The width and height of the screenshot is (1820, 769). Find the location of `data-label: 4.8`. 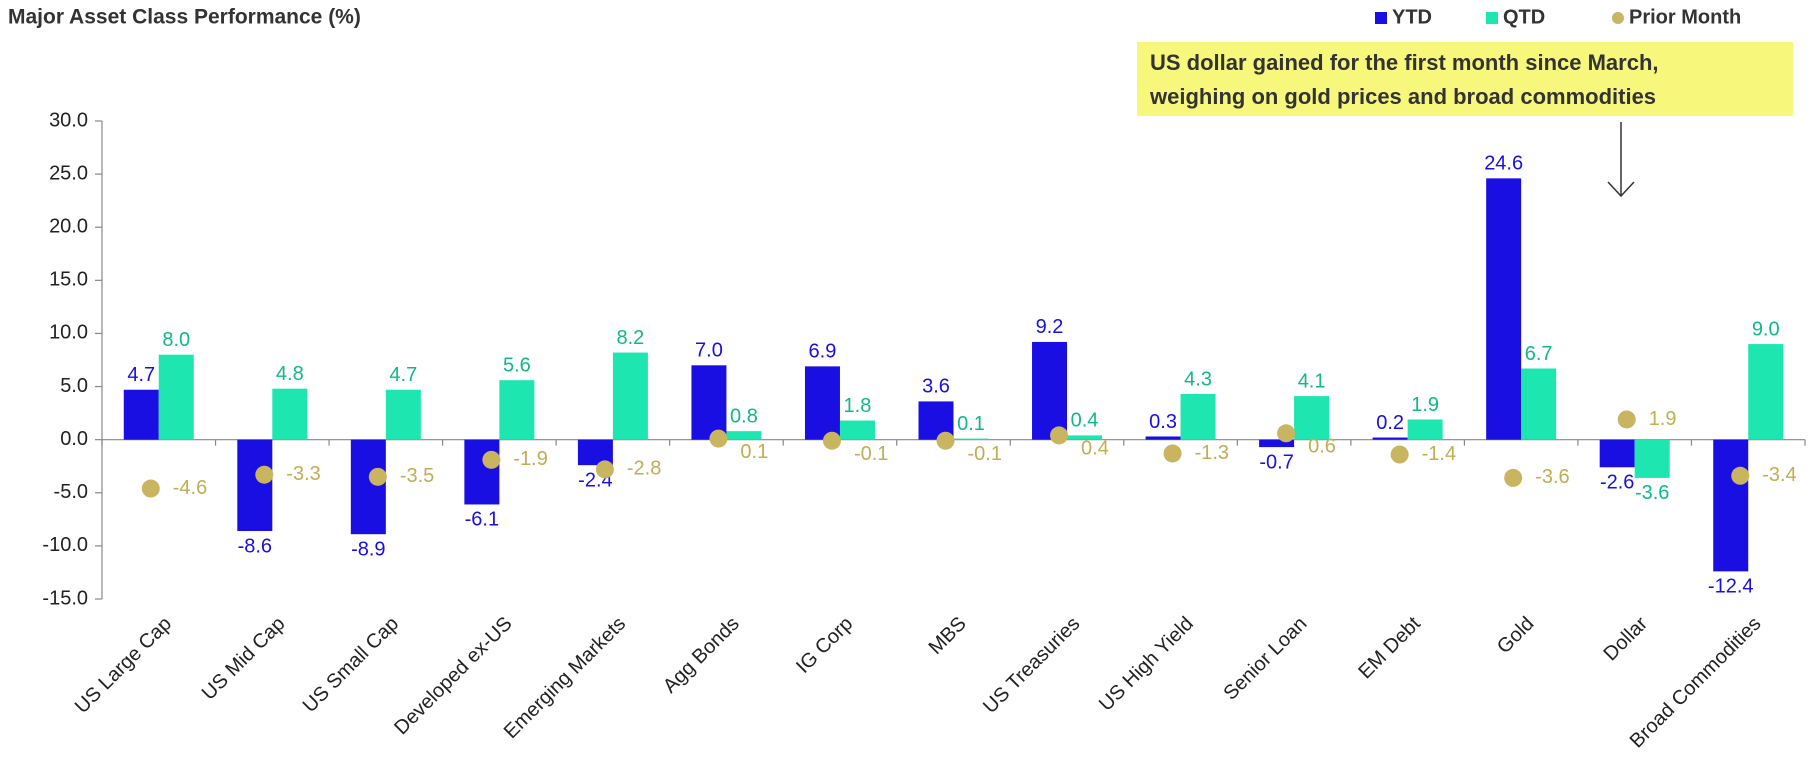

data-label: 4.8 is located at coordinates (290, 374).